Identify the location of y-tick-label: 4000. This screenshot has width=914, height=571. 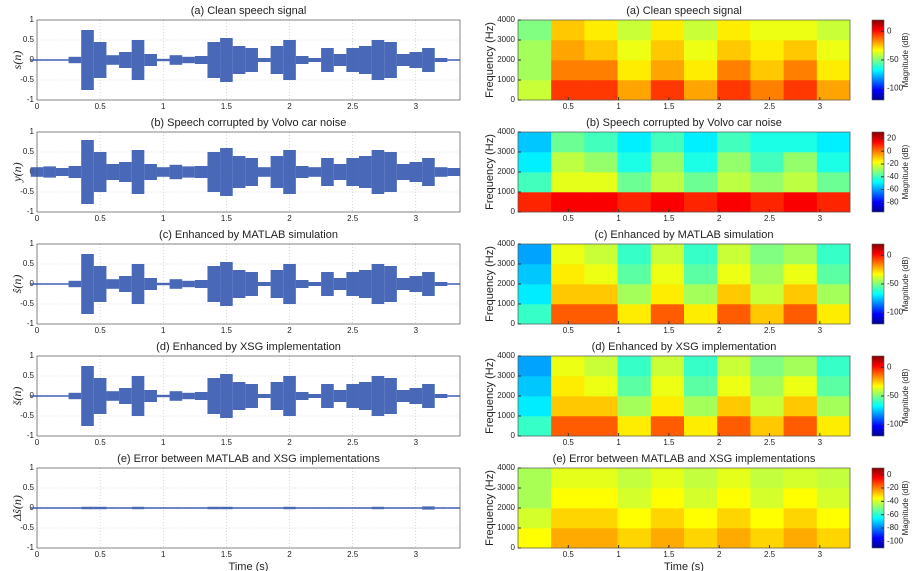
(506, 467).